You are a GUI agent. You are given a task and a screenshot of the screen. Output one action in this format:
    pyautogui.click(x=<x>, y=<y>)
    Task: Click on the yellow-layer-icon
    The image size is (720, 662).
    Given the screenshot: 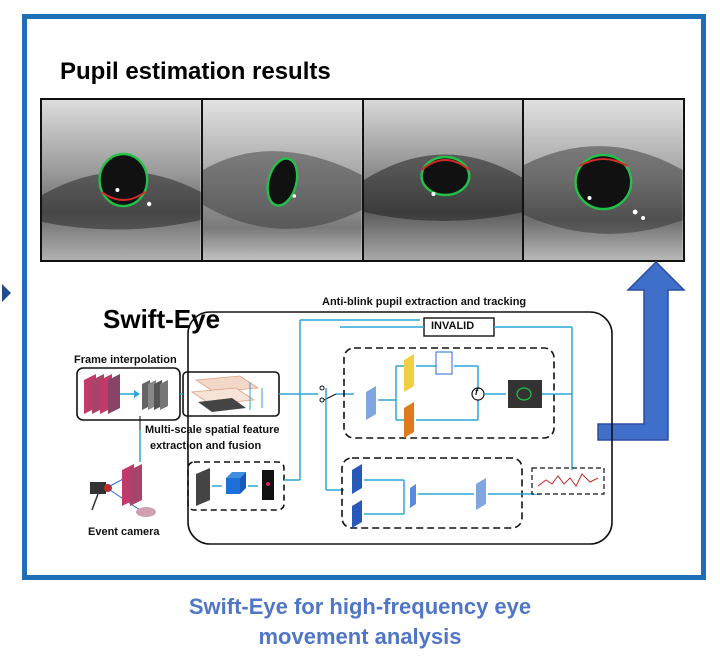 What is the action you would take?
    pyautogui.click(x=409, y=373)
    